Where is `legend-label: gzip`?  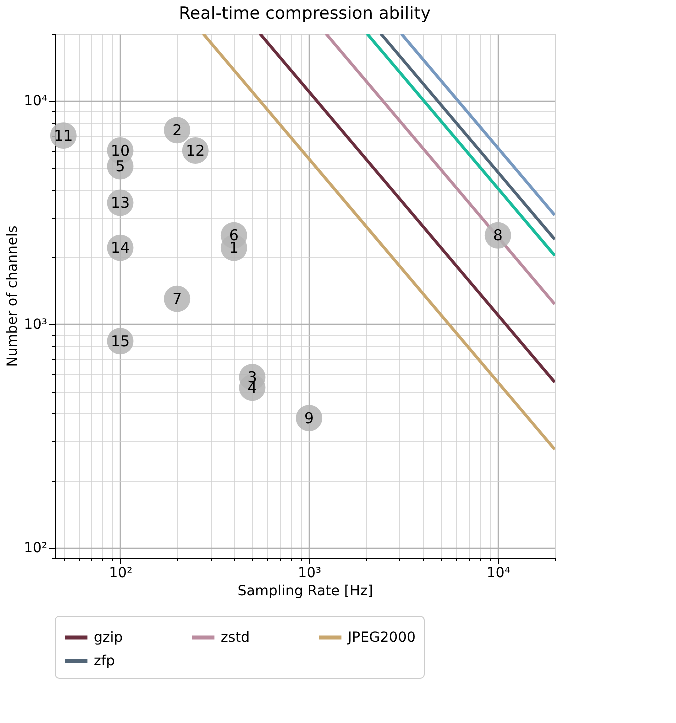 legend-label: gzip is located at coordinates (109, 638).